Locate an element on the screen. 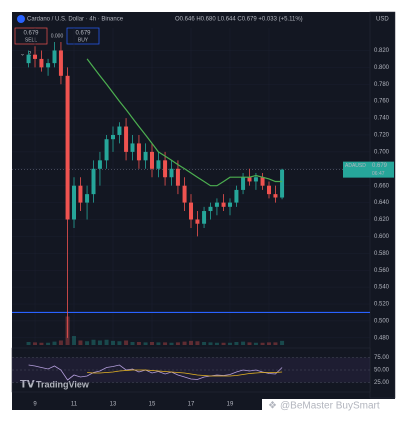 This screenshot has width=407, height=427. y-tick-label: 0.780 is located at coordinates (382, 85).